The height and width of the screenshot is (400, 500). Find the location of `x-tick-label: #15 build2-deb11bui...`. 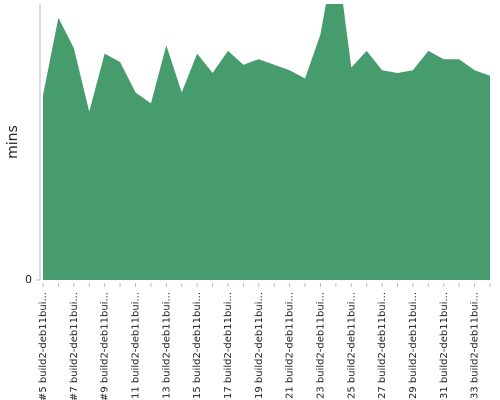

x-tick-label: #15 build2-deb11bui... is located at coordinates (197, 346).